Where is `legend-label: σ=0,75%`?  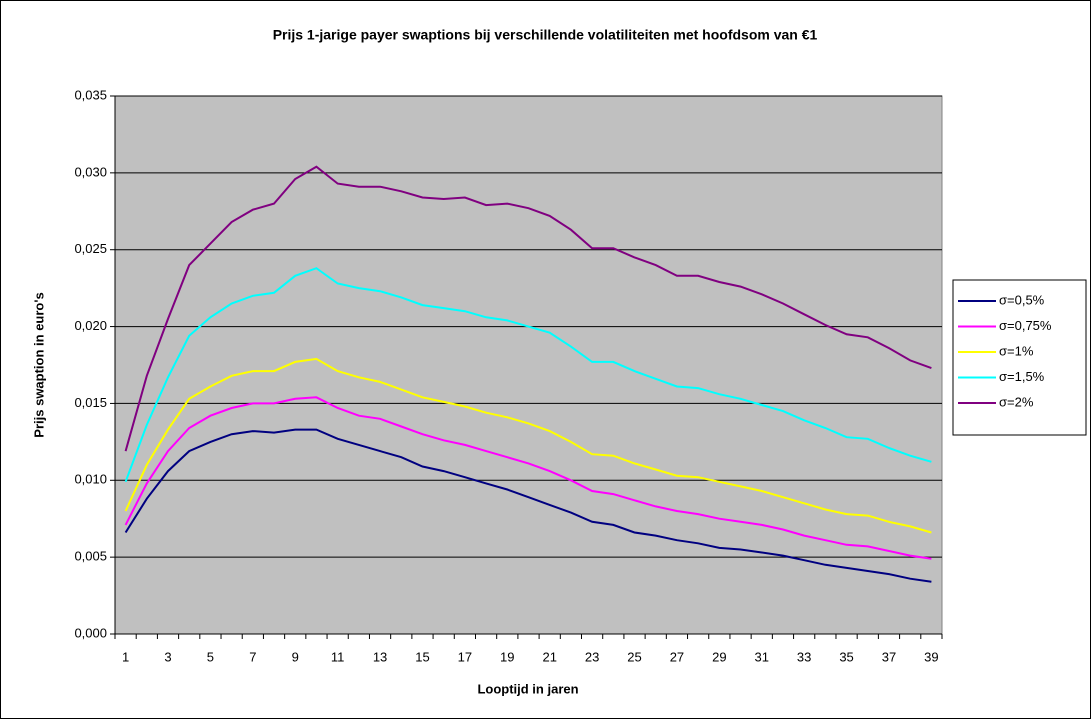 legend-label: σ=0,75% is located at coordinates (1025, 325).